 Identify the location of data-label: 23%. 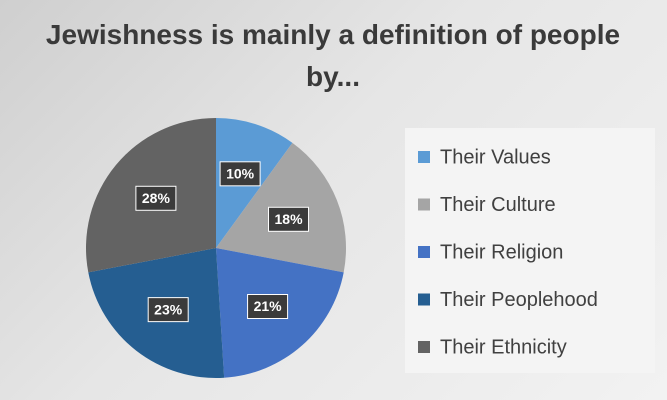
(168, 309).